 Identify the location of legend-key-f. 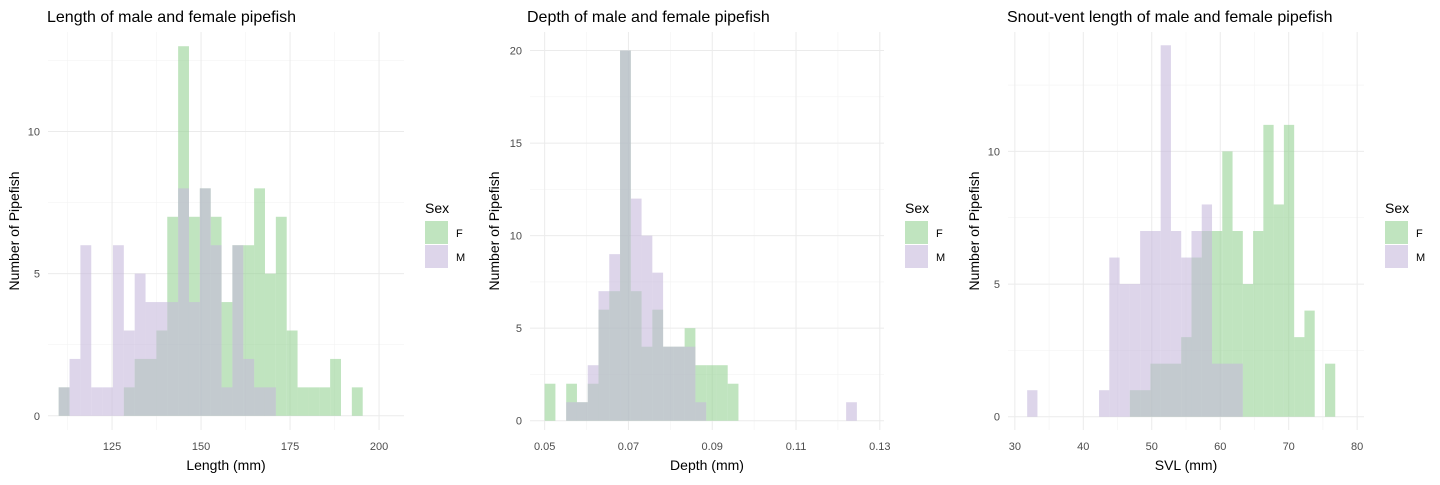
(1396, 232).